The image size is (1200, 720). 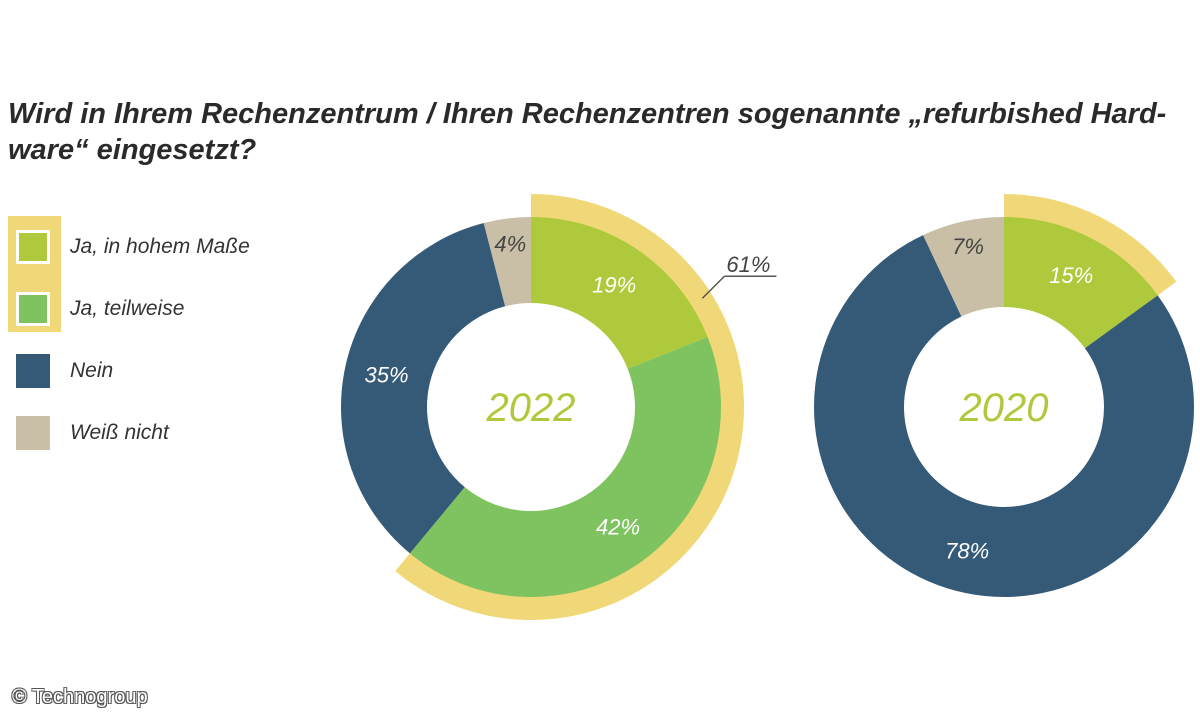 I want to click on center-year-2022: 2022, so click(x=531, y=408).